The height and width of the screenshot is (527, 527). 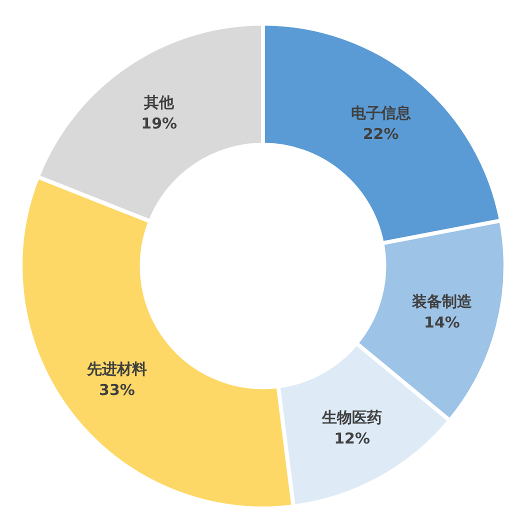 I want to click on slice-label: 先进材料, so click(x=116, y=369).